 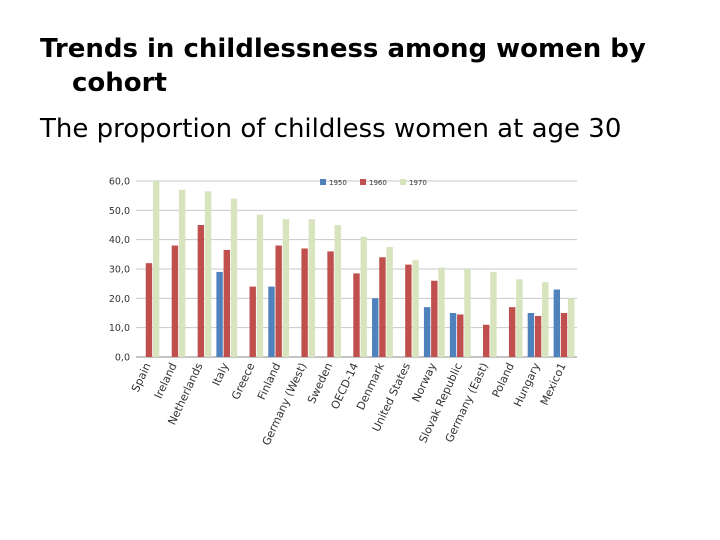 I want to click on x-tick-label: Norway, so click(x=425, y=382).